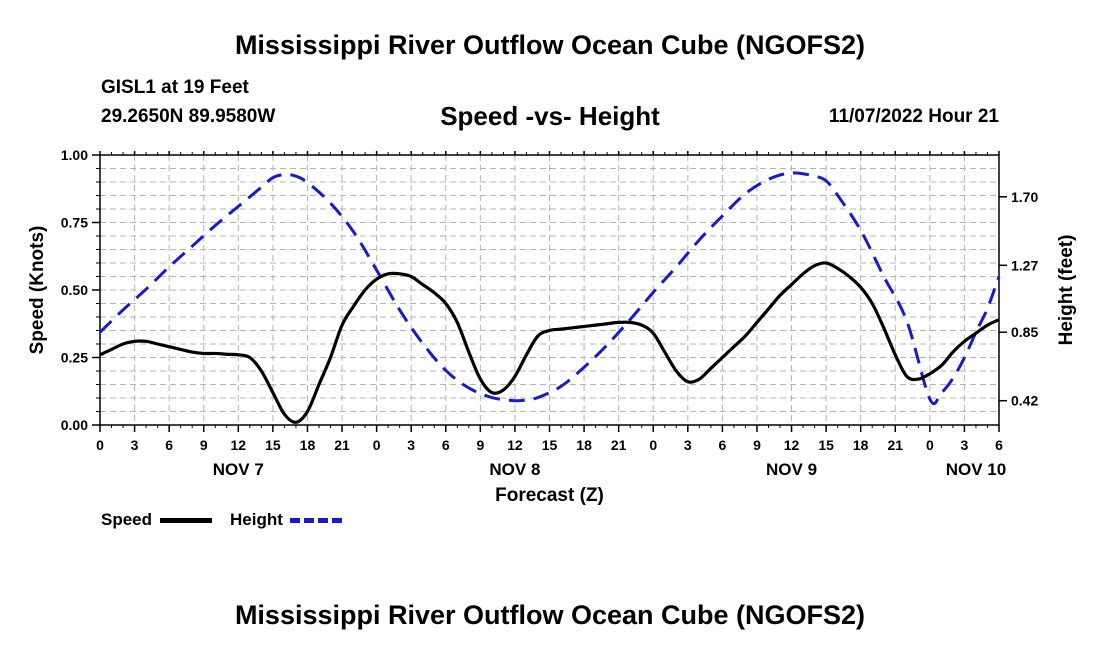  Describe the element at coordinates (37, 290) in the screenshot. I see `y-axis-title: Speed (Knots)` at that location.